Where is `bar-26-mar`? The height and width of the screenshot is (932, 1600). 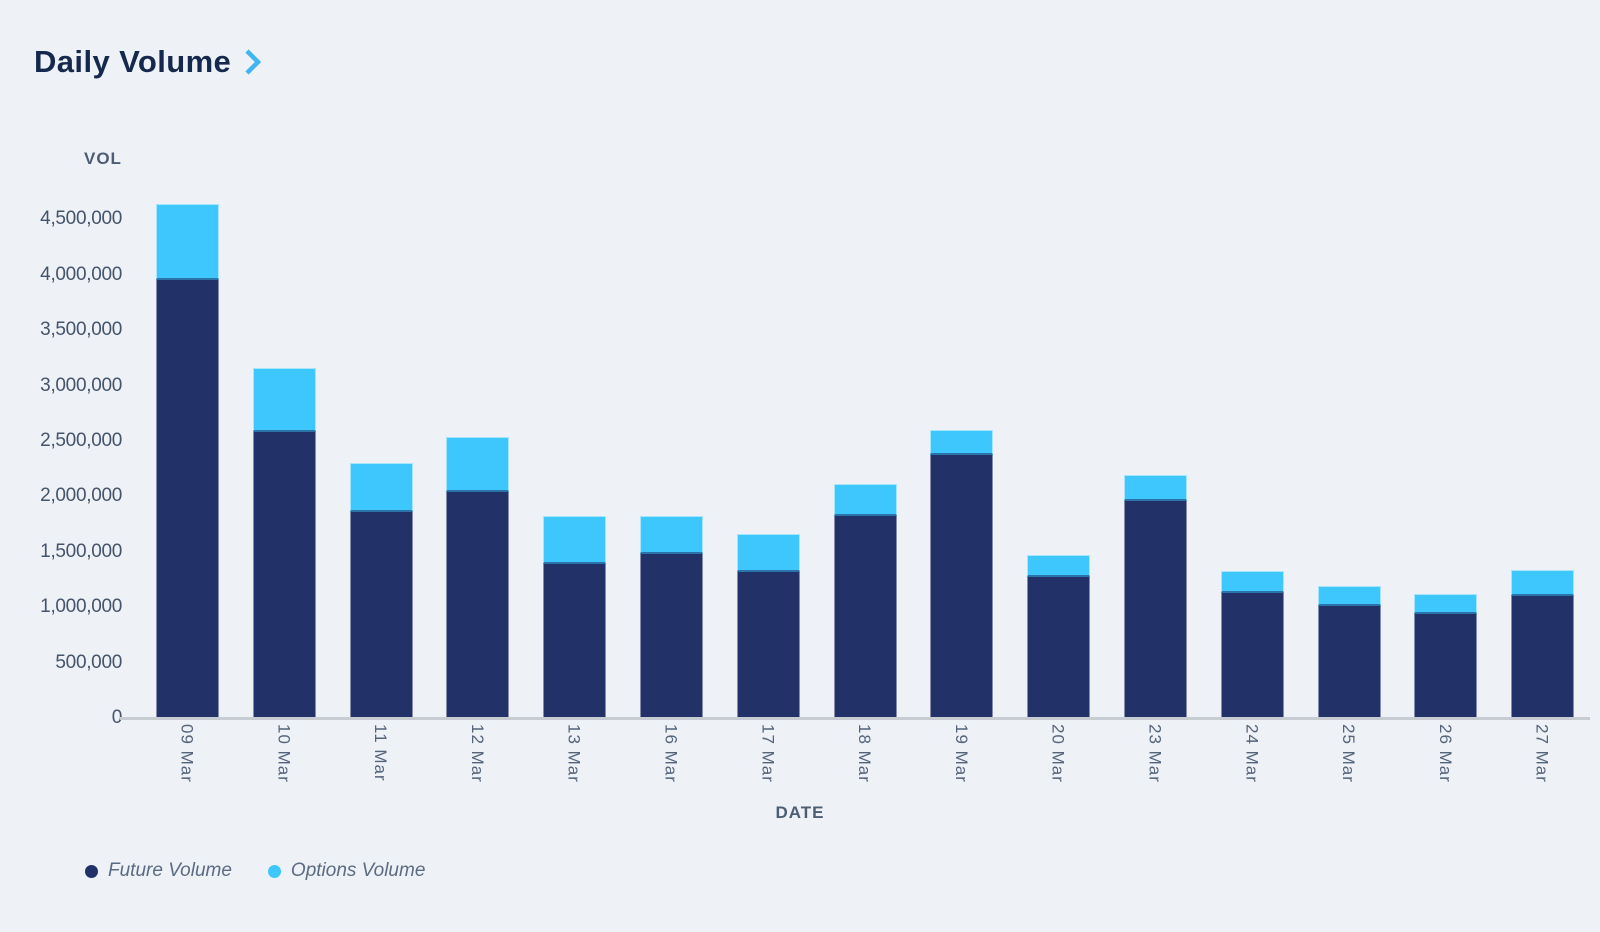
bar-26-mar is located at coordinates (1446, 655).